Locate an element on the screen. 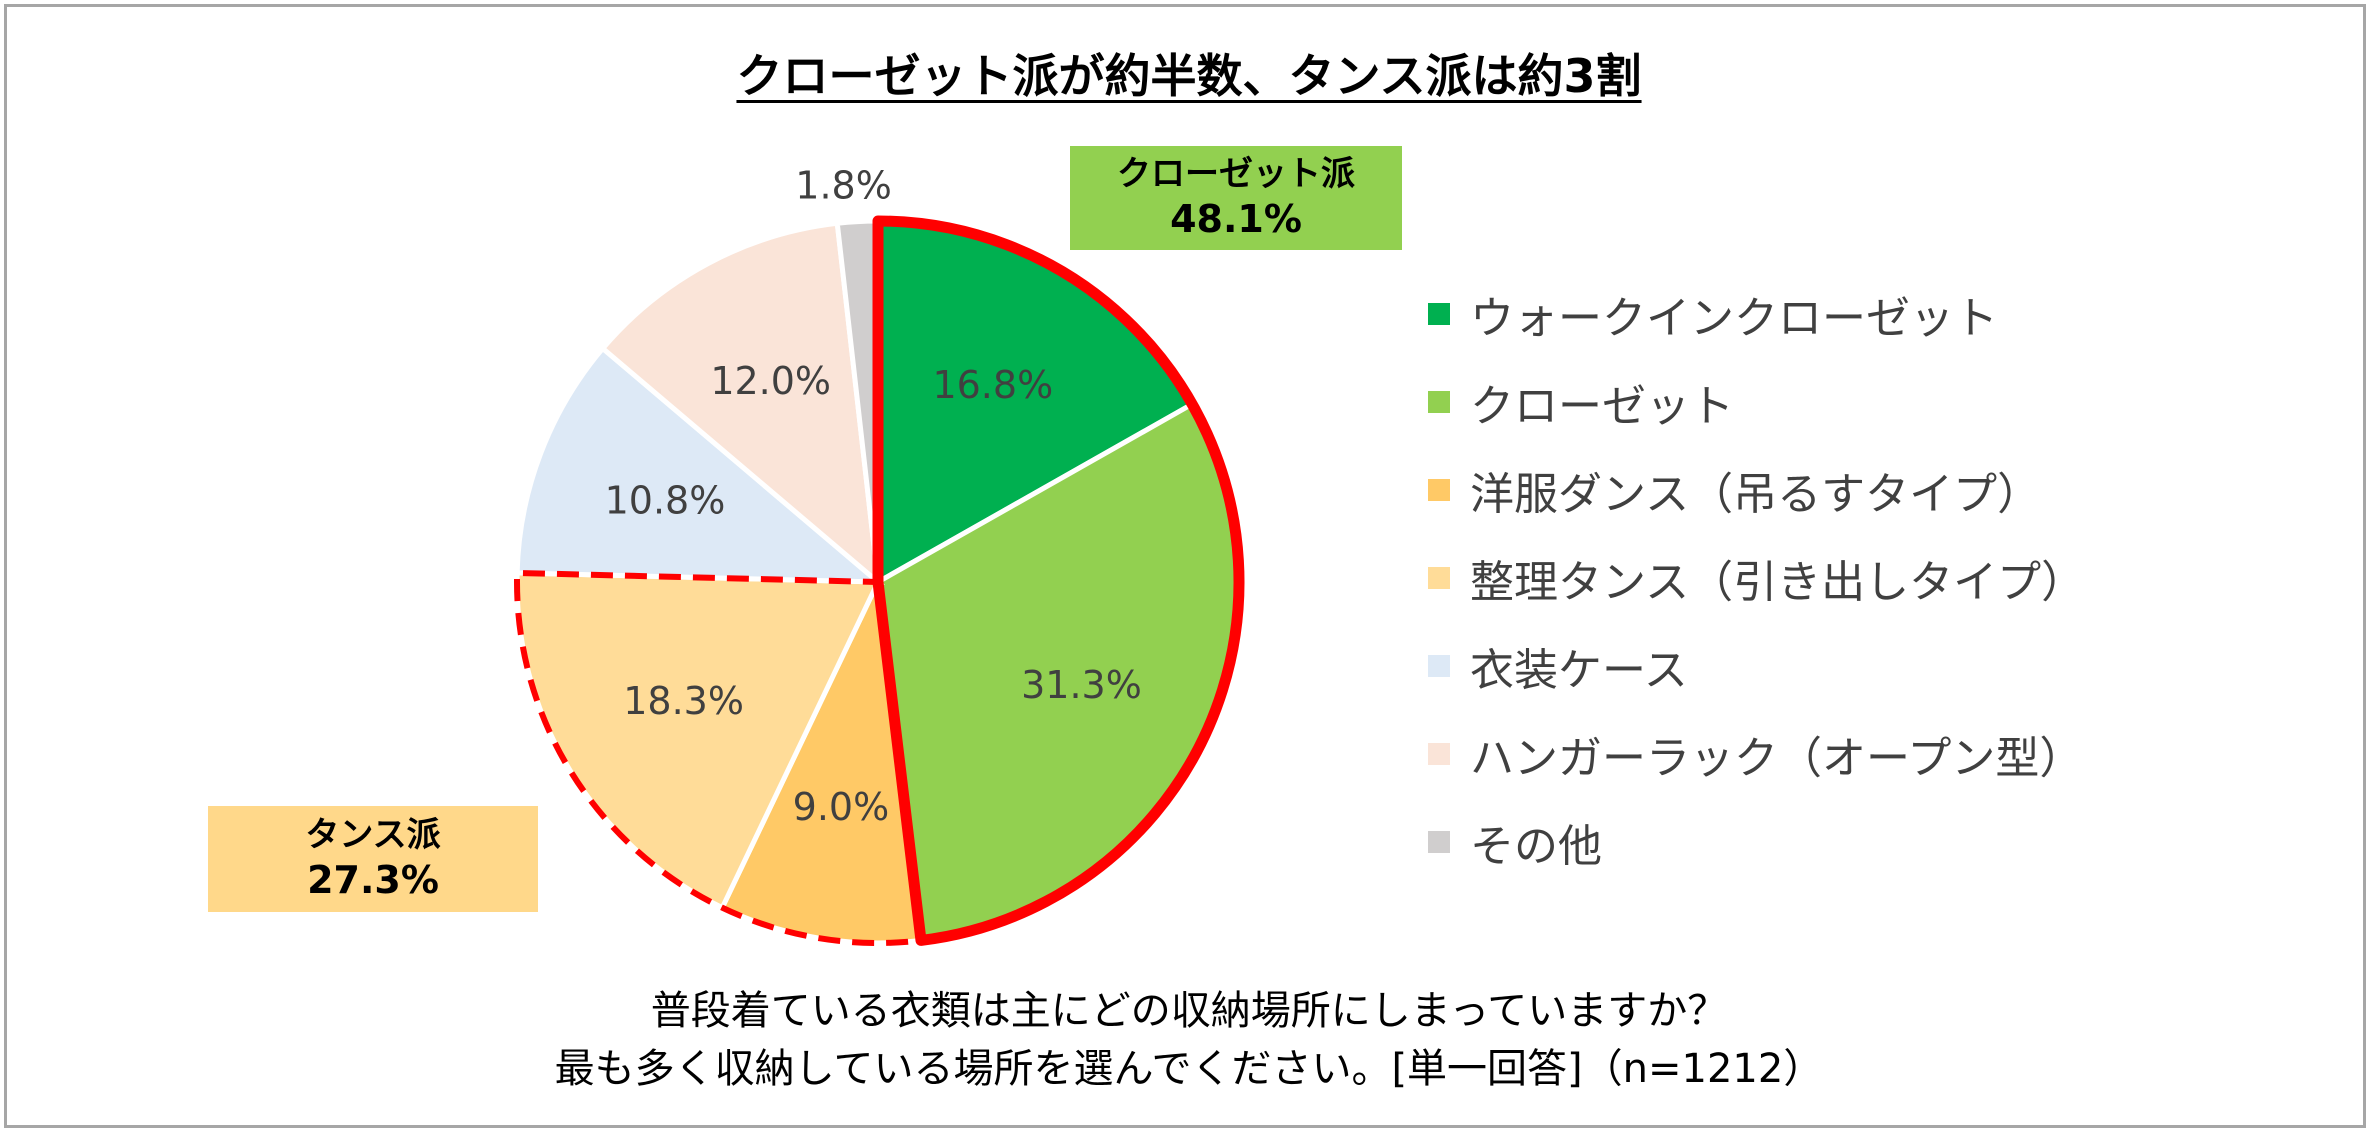  legend-label: クローゼット is located at coordinates (1602, 406).